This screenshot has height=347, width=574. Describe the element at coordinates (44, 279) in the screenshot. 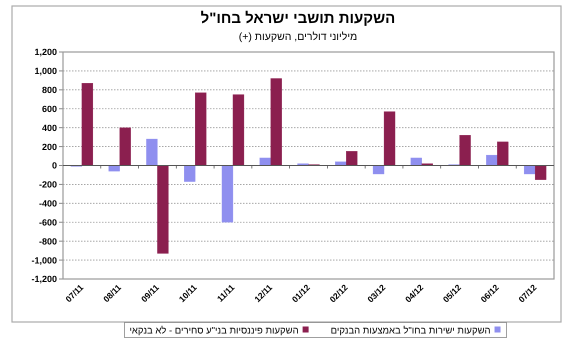

I see `y-tick-label: -1,200` at that location.